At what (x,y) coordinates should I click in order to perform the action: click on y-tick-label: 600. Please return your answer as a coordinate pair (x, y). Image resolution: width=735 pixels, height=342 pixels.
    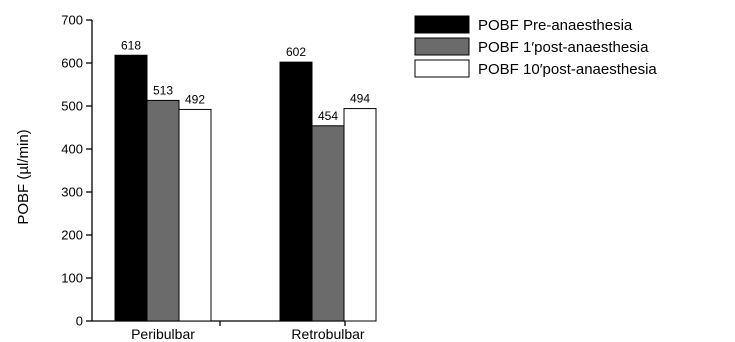
    Looking at the image, I should click on (72, 63).